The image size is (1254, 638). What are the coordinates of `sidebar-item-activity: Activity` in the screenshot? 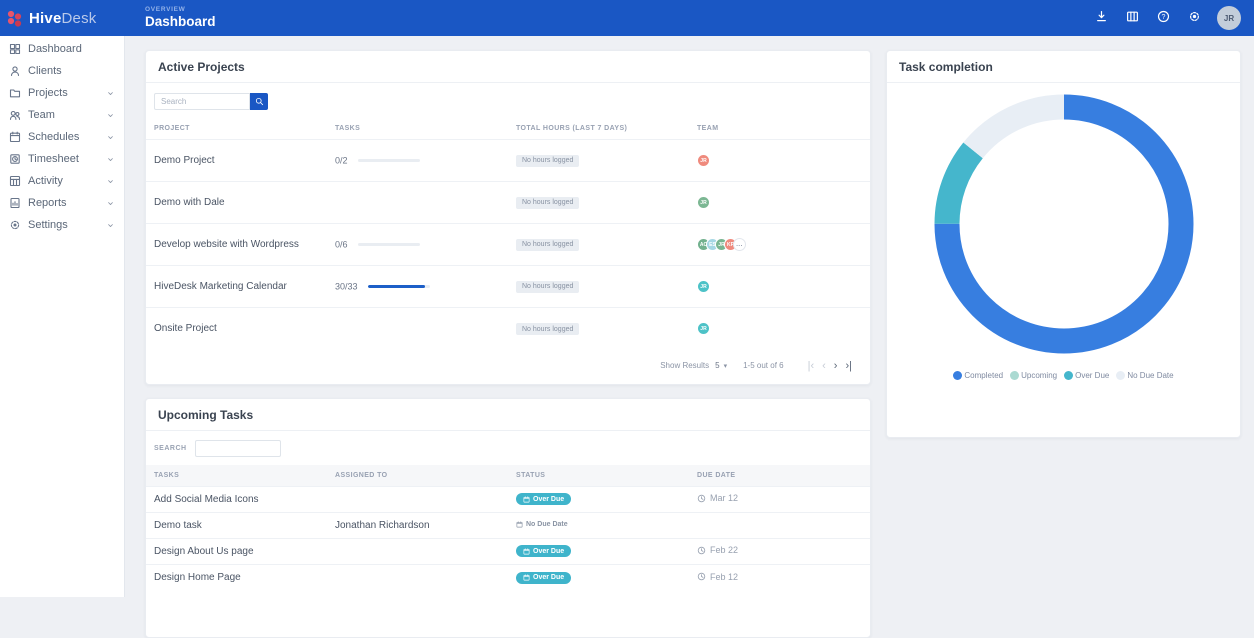 It's located at (62, 181).